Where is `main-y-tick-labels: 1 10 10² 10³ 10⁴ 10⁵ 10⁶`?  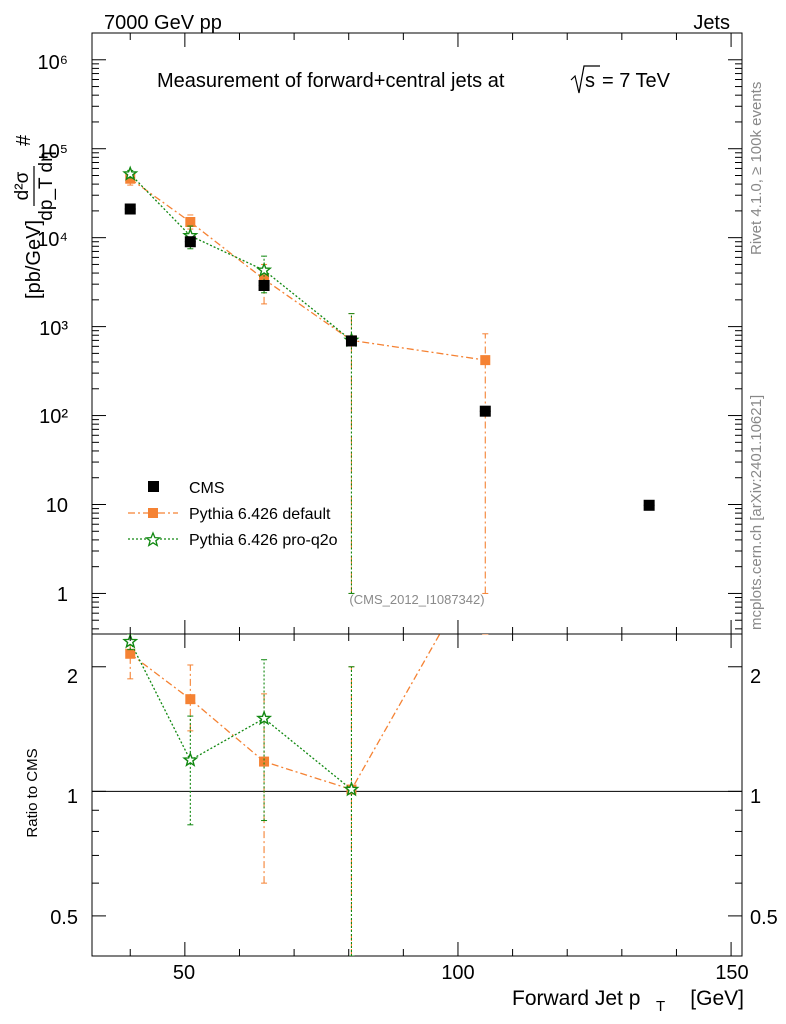 main-y-tick-labels: 1 10 10² 10³ 10⁴ 10⁵ 10⁶ is located at coordinates (52, 329).